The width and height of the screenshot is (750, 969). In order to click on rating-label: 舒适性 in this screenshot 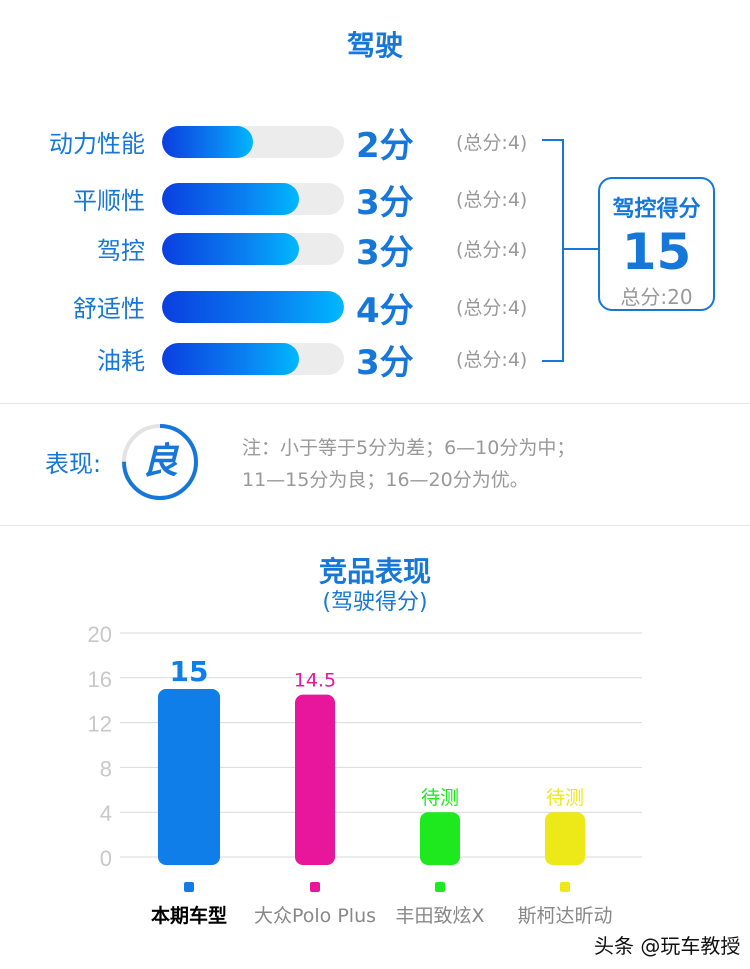, I will do `click(109, 309)`.